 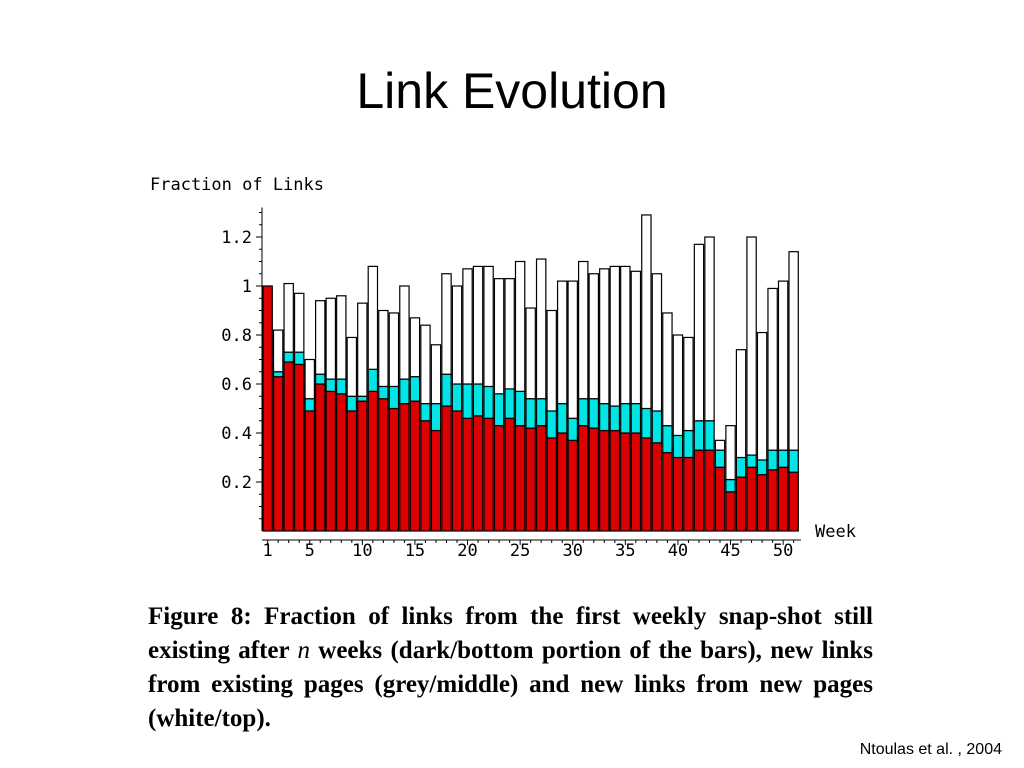 What do you see at coordinates (236, 238) in the screenshot?
I see `y-tick-label: 1.2` at bounding box center [236, 238].